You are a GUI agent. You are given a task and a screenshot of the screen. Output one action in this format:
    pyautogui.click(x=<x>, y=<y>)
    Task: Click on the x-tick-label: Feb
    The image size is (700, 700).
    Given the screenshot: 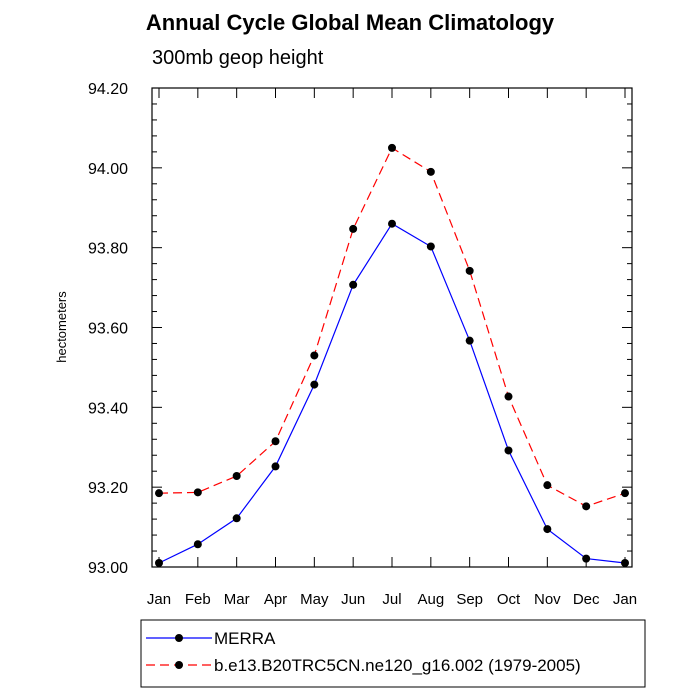 What is the action you would take?
    pyautogui.click(x=198, y=599)
    